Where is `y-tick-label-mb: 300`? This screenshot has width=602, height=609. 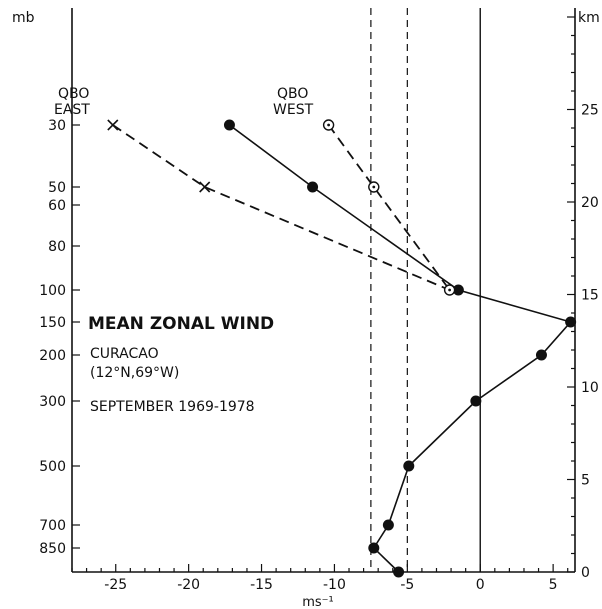
y-tick-label-mb: 300 is located at coordinates (52, 402).